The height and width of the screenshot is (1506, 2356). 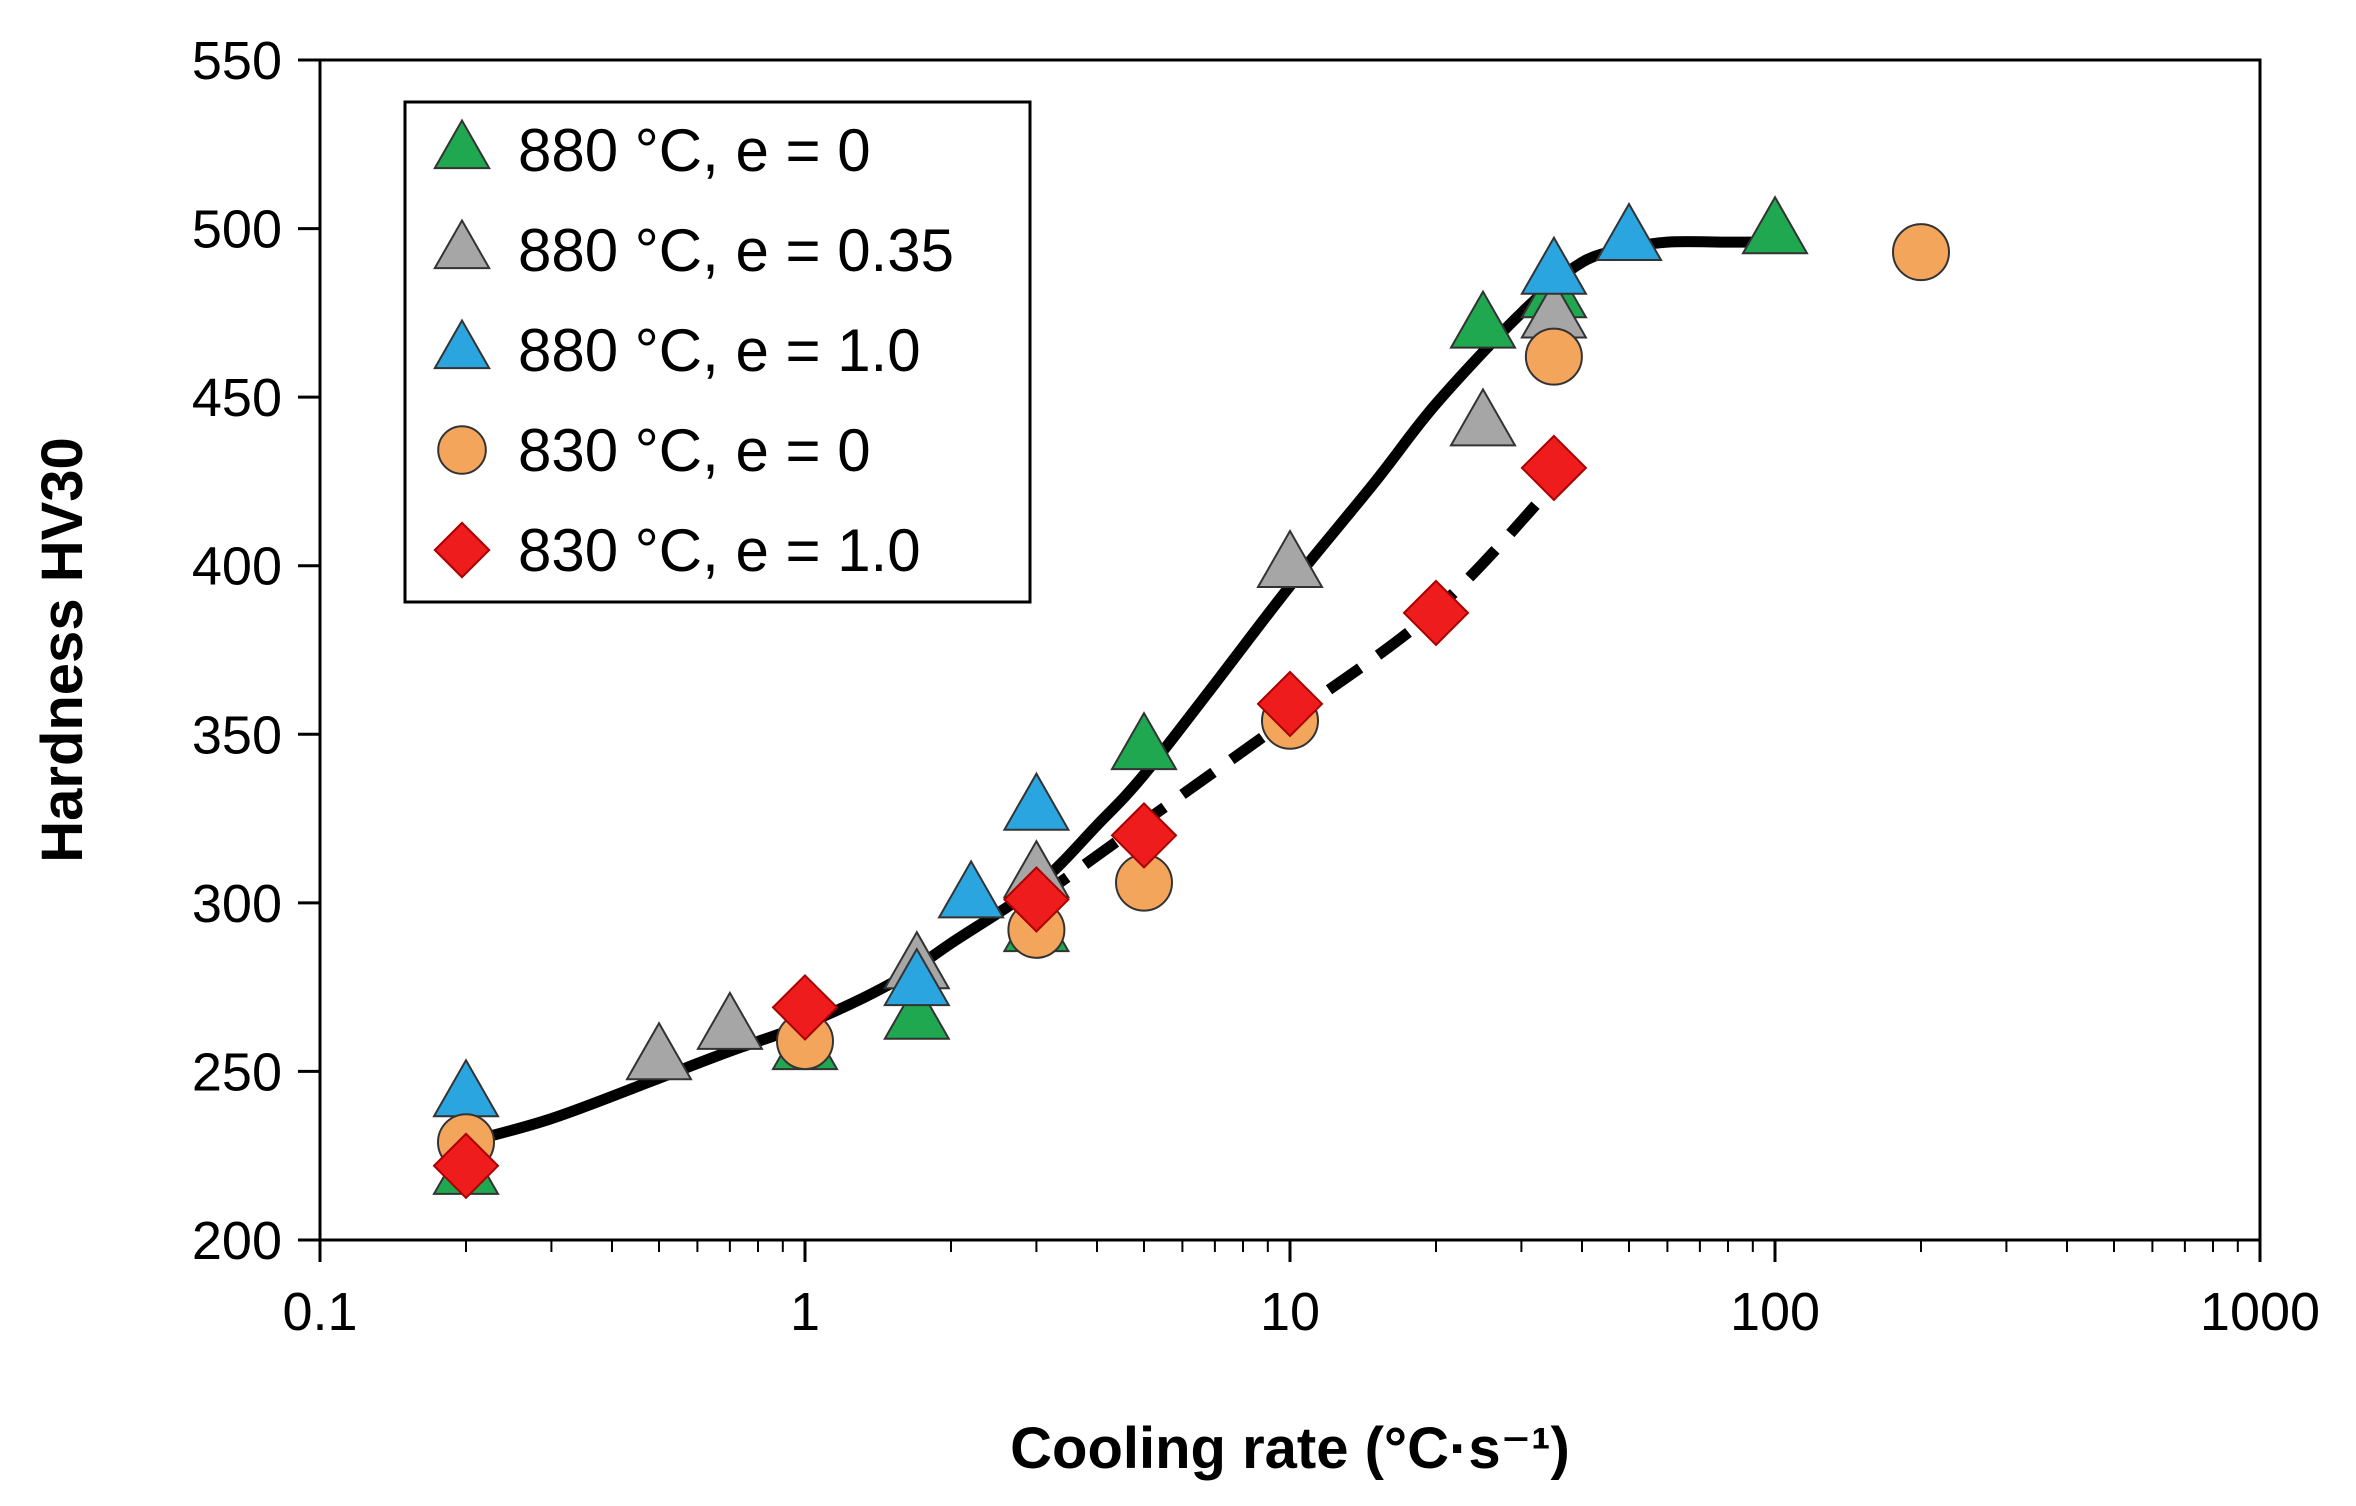 I want to click on legend-label-3: 830 °C, e = 0, so click(x=694, y=450).